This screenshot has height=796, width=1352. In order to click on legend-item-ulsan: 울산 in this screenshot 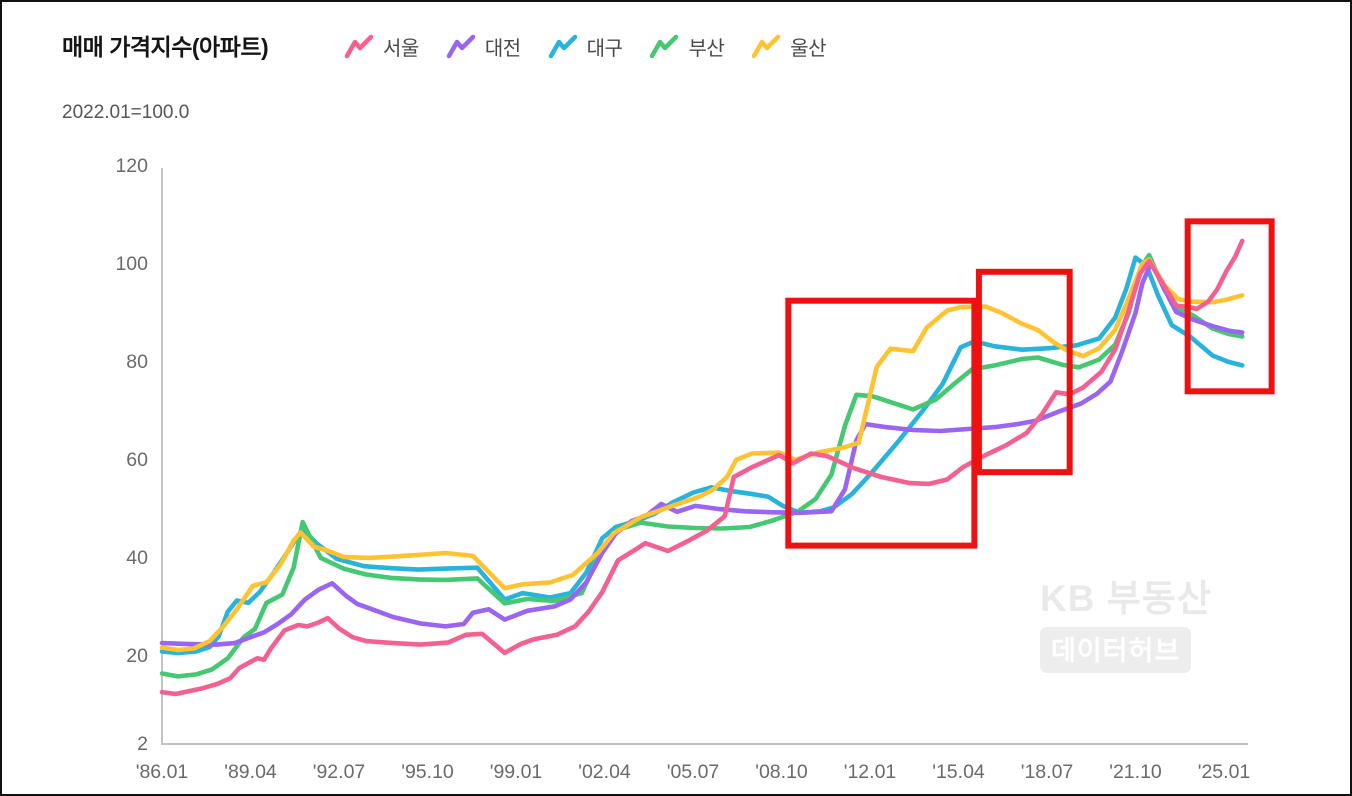, I will do `click(789, 46)`.